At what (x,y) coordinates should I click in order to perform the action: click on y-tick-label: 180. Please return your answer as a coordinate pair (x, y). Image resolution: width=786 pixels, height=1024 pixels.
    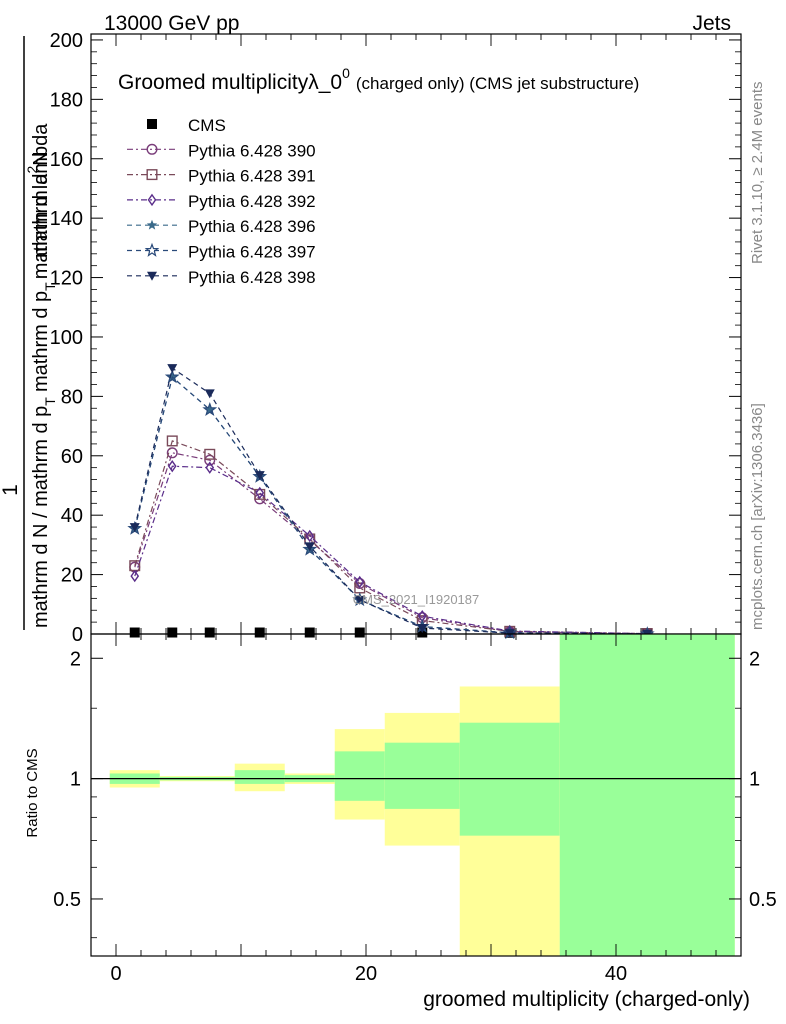
    Looking at the image, I should click on (66, 100).